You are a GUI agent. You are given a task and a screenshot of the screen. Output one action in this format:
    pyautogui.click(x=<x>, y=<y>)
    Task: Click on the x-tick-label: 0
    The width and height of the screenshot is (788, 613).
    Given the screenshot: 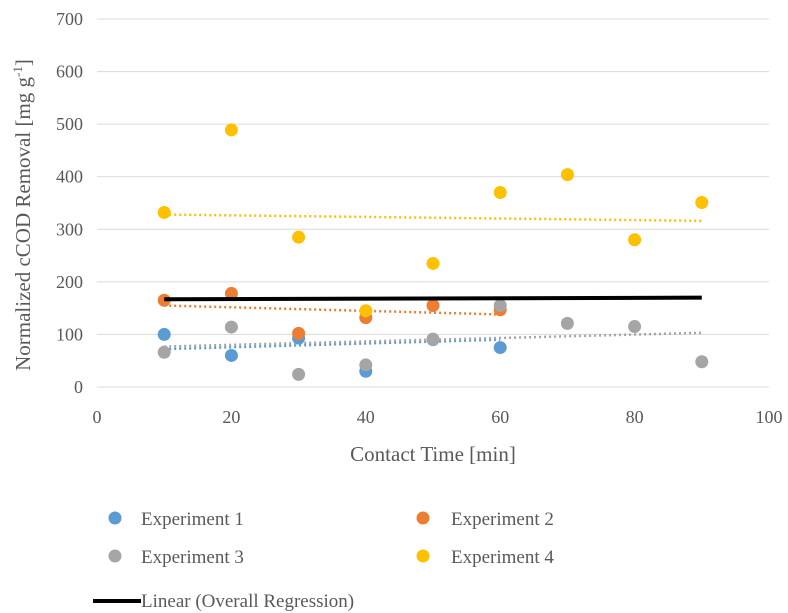 What is the action you would take?
    pyautogui.click(x=97, y=417)
    